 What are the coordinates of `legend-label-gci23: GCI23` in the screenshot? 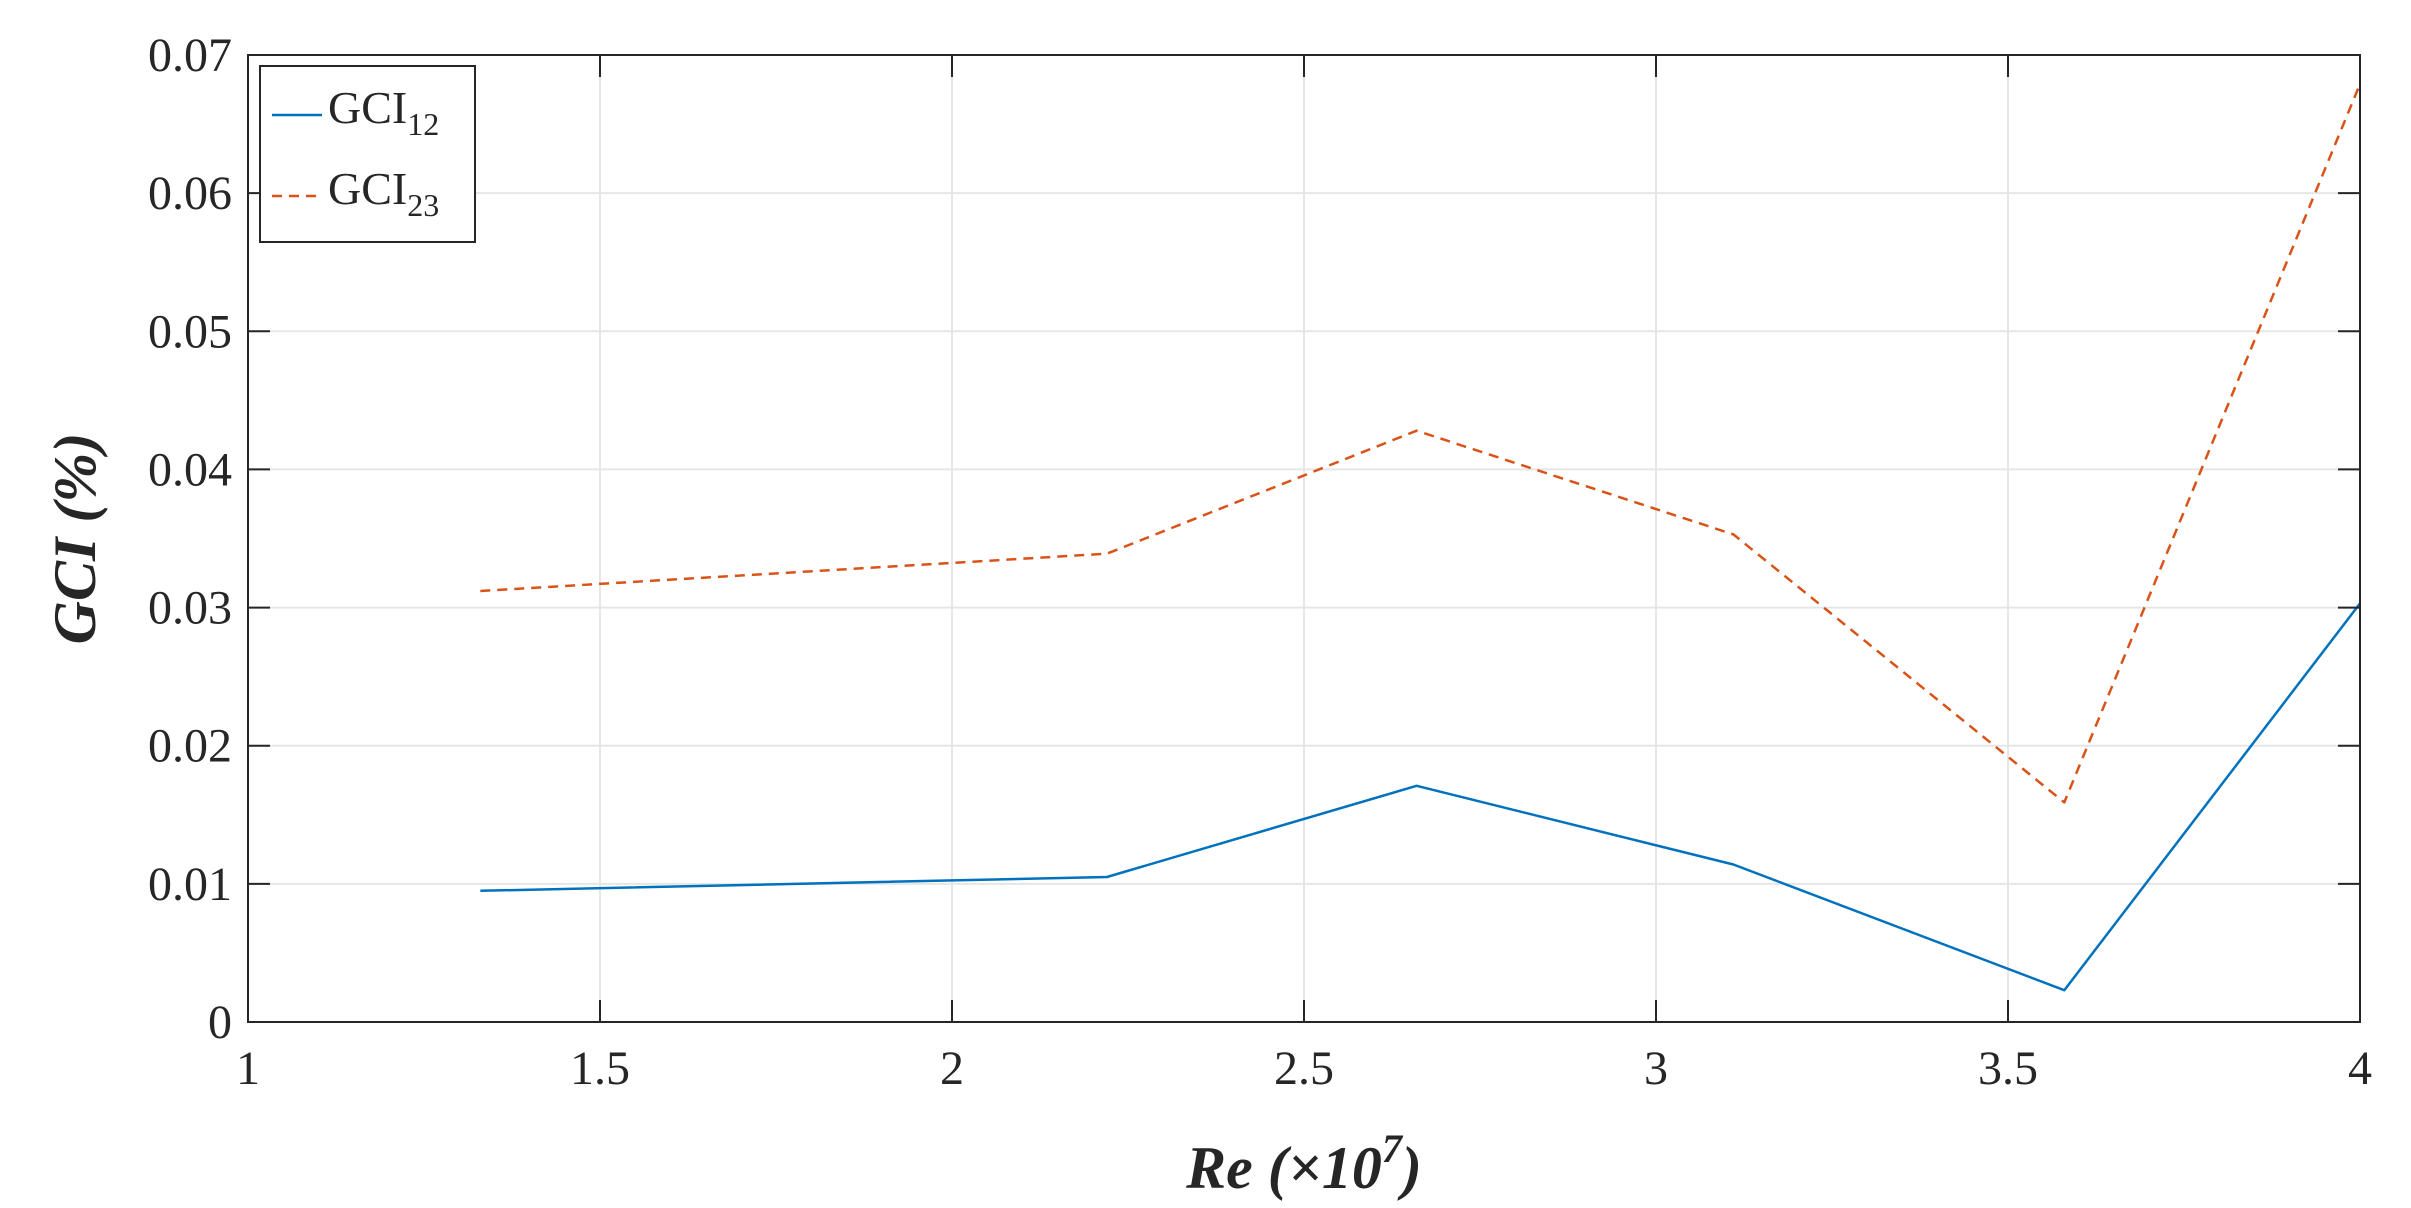 It's located at (383, 193).